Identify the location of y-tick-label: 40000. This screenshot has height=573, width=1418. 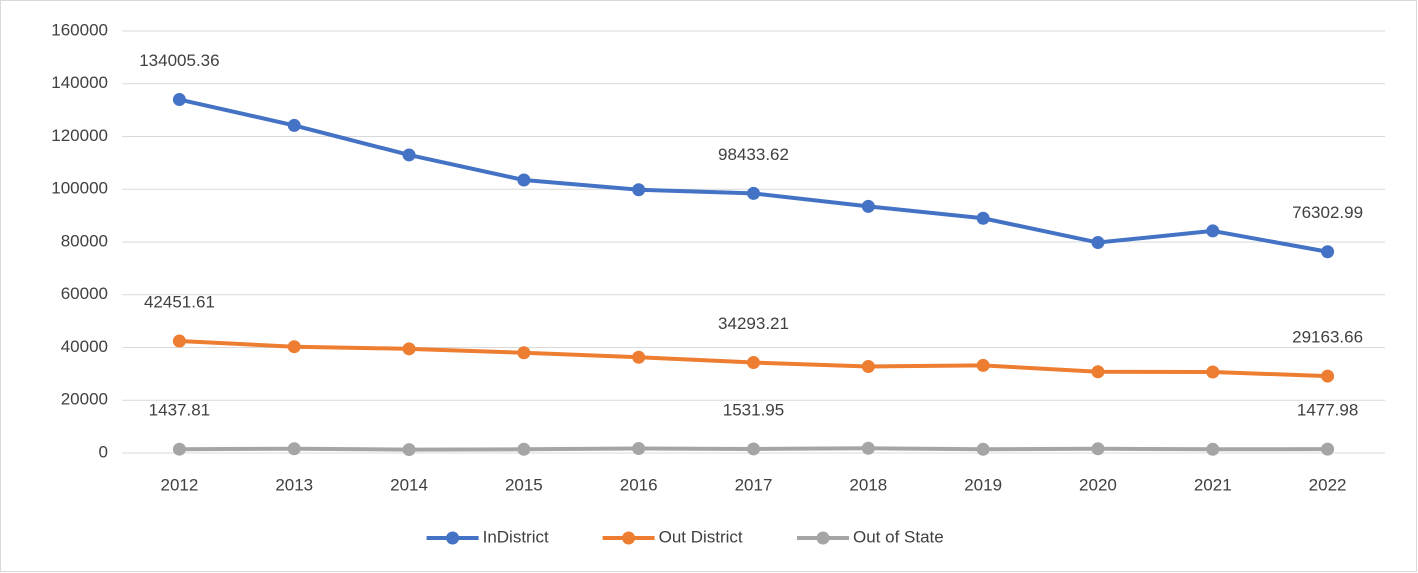
(84, 346).